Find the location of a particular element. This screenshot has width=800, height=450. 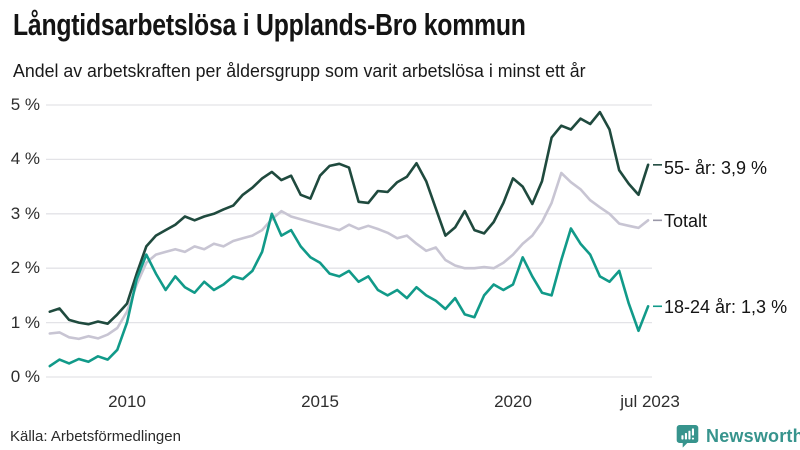

x-axis-tick-2015: 2015 is located at coordinates (320, 401).